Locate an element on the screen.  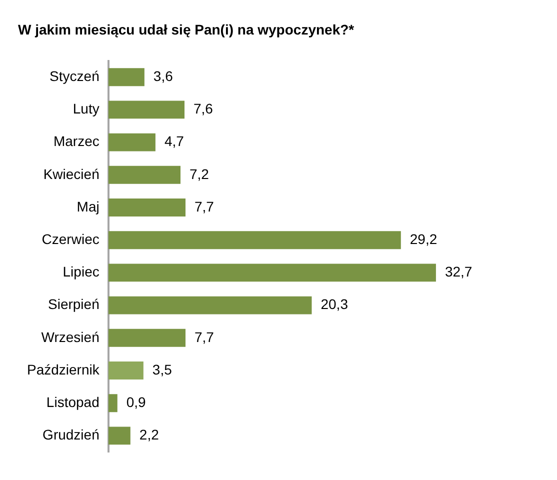
y-tick-label: Wrzesień is located at coordinates (70, 336).